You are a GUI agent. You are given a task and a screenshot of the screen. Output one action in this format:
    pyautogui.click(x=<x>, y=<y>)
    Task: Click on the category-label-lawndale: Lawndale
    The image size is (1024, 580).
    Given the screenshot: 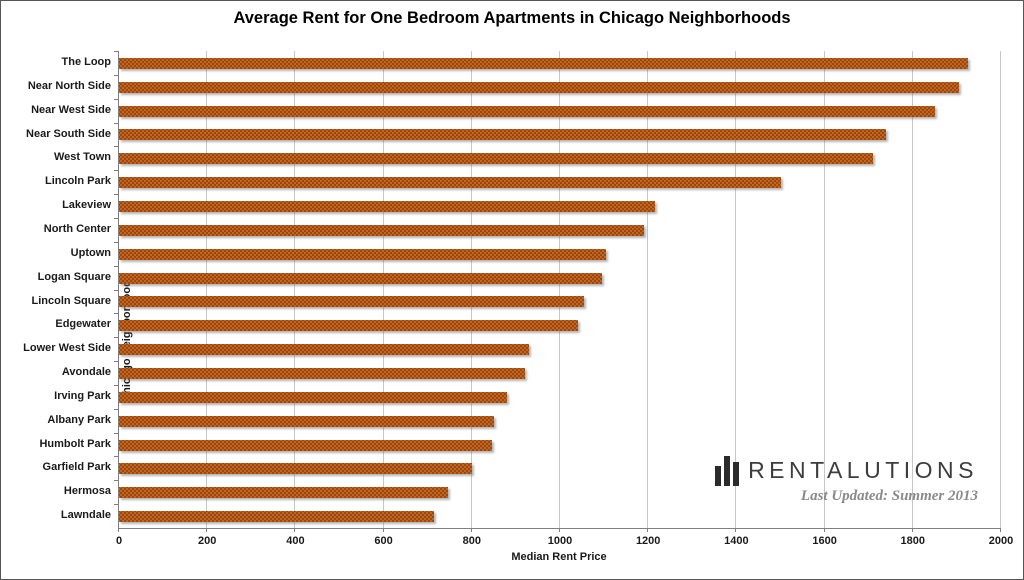 What is the action you would take?
    pyautogui.click(x=85, y=515)
    